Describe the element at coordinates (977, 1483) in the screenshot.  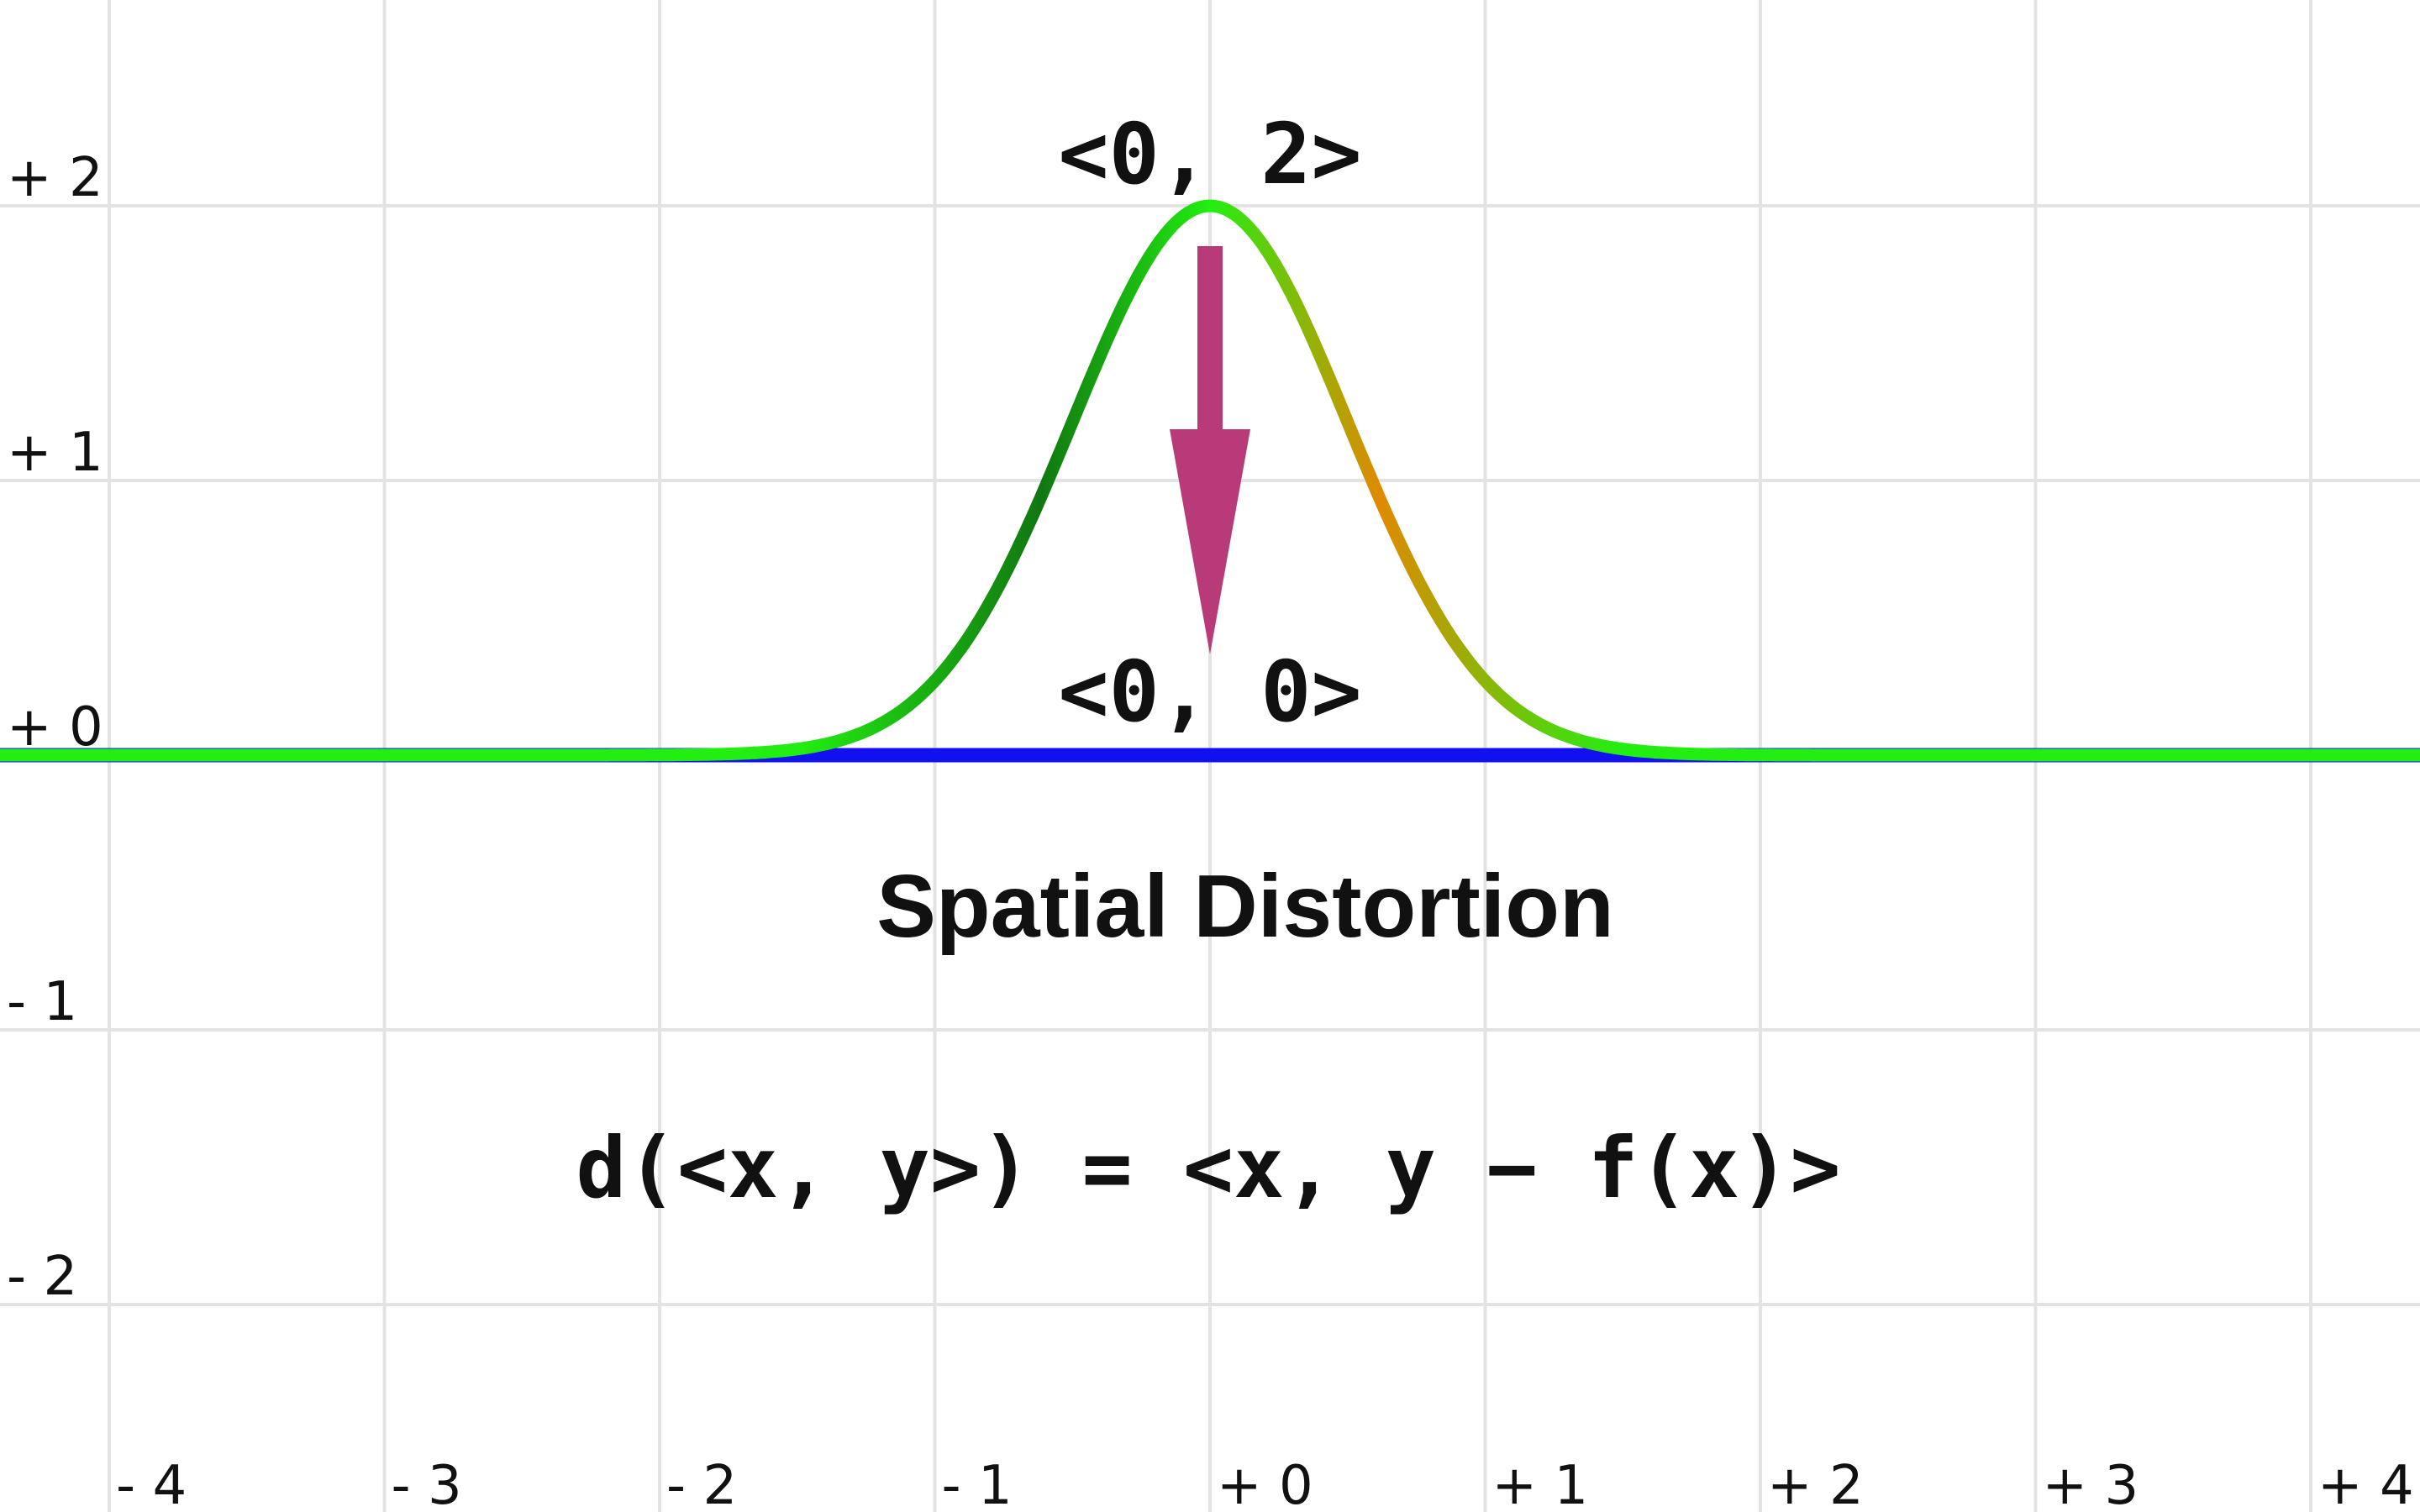
I see `x-tick-label: - 1` at that location.